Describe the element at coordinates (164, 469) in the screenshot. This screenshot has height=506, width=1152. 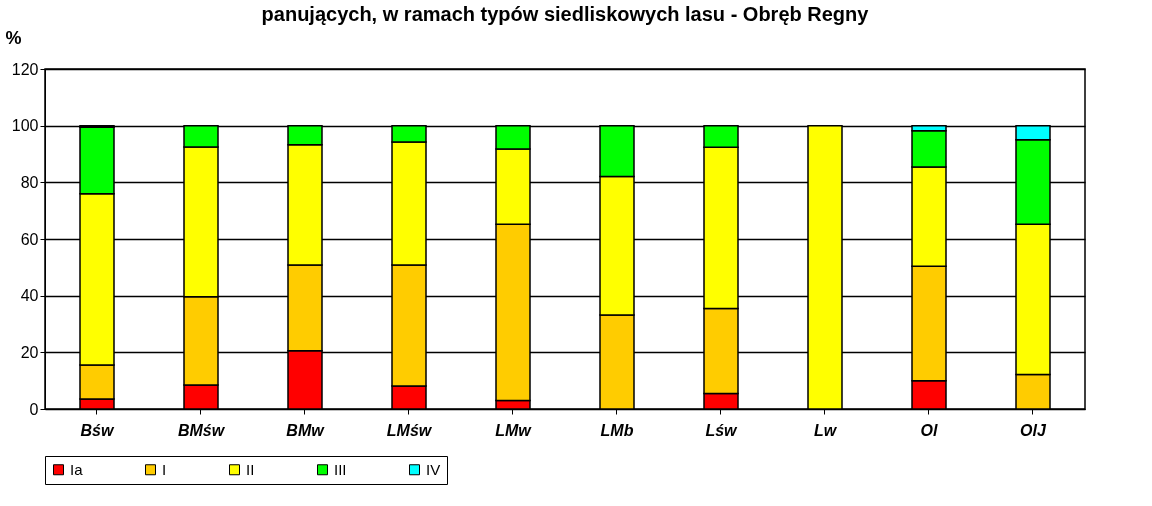
I see `legend-label: I` at that location.